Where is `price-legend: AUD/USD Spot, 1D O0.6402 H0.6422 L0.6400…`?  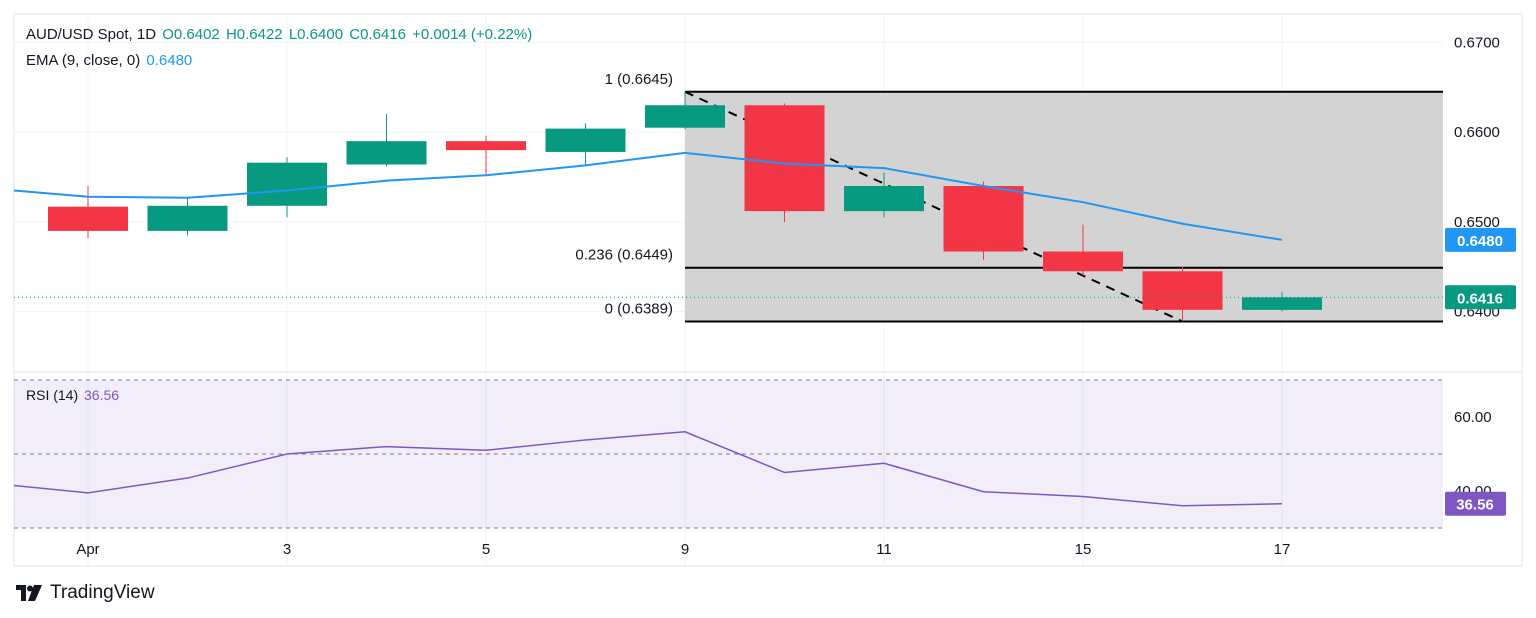 price-legend: AUD/USD Spot, 1D O0.6402 H0.6422 L0.6400… is located at coordinates (280, 34).